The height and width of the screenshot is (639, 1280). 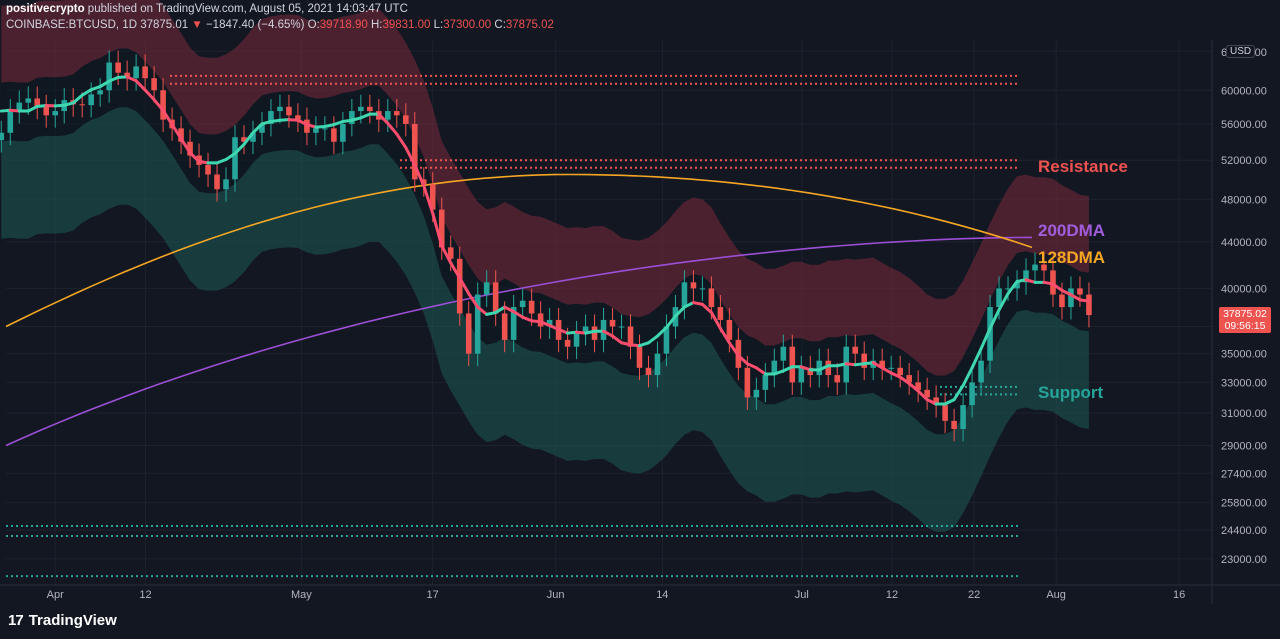 I want to click on currency-button: USD, so click(x=1241, y=51).